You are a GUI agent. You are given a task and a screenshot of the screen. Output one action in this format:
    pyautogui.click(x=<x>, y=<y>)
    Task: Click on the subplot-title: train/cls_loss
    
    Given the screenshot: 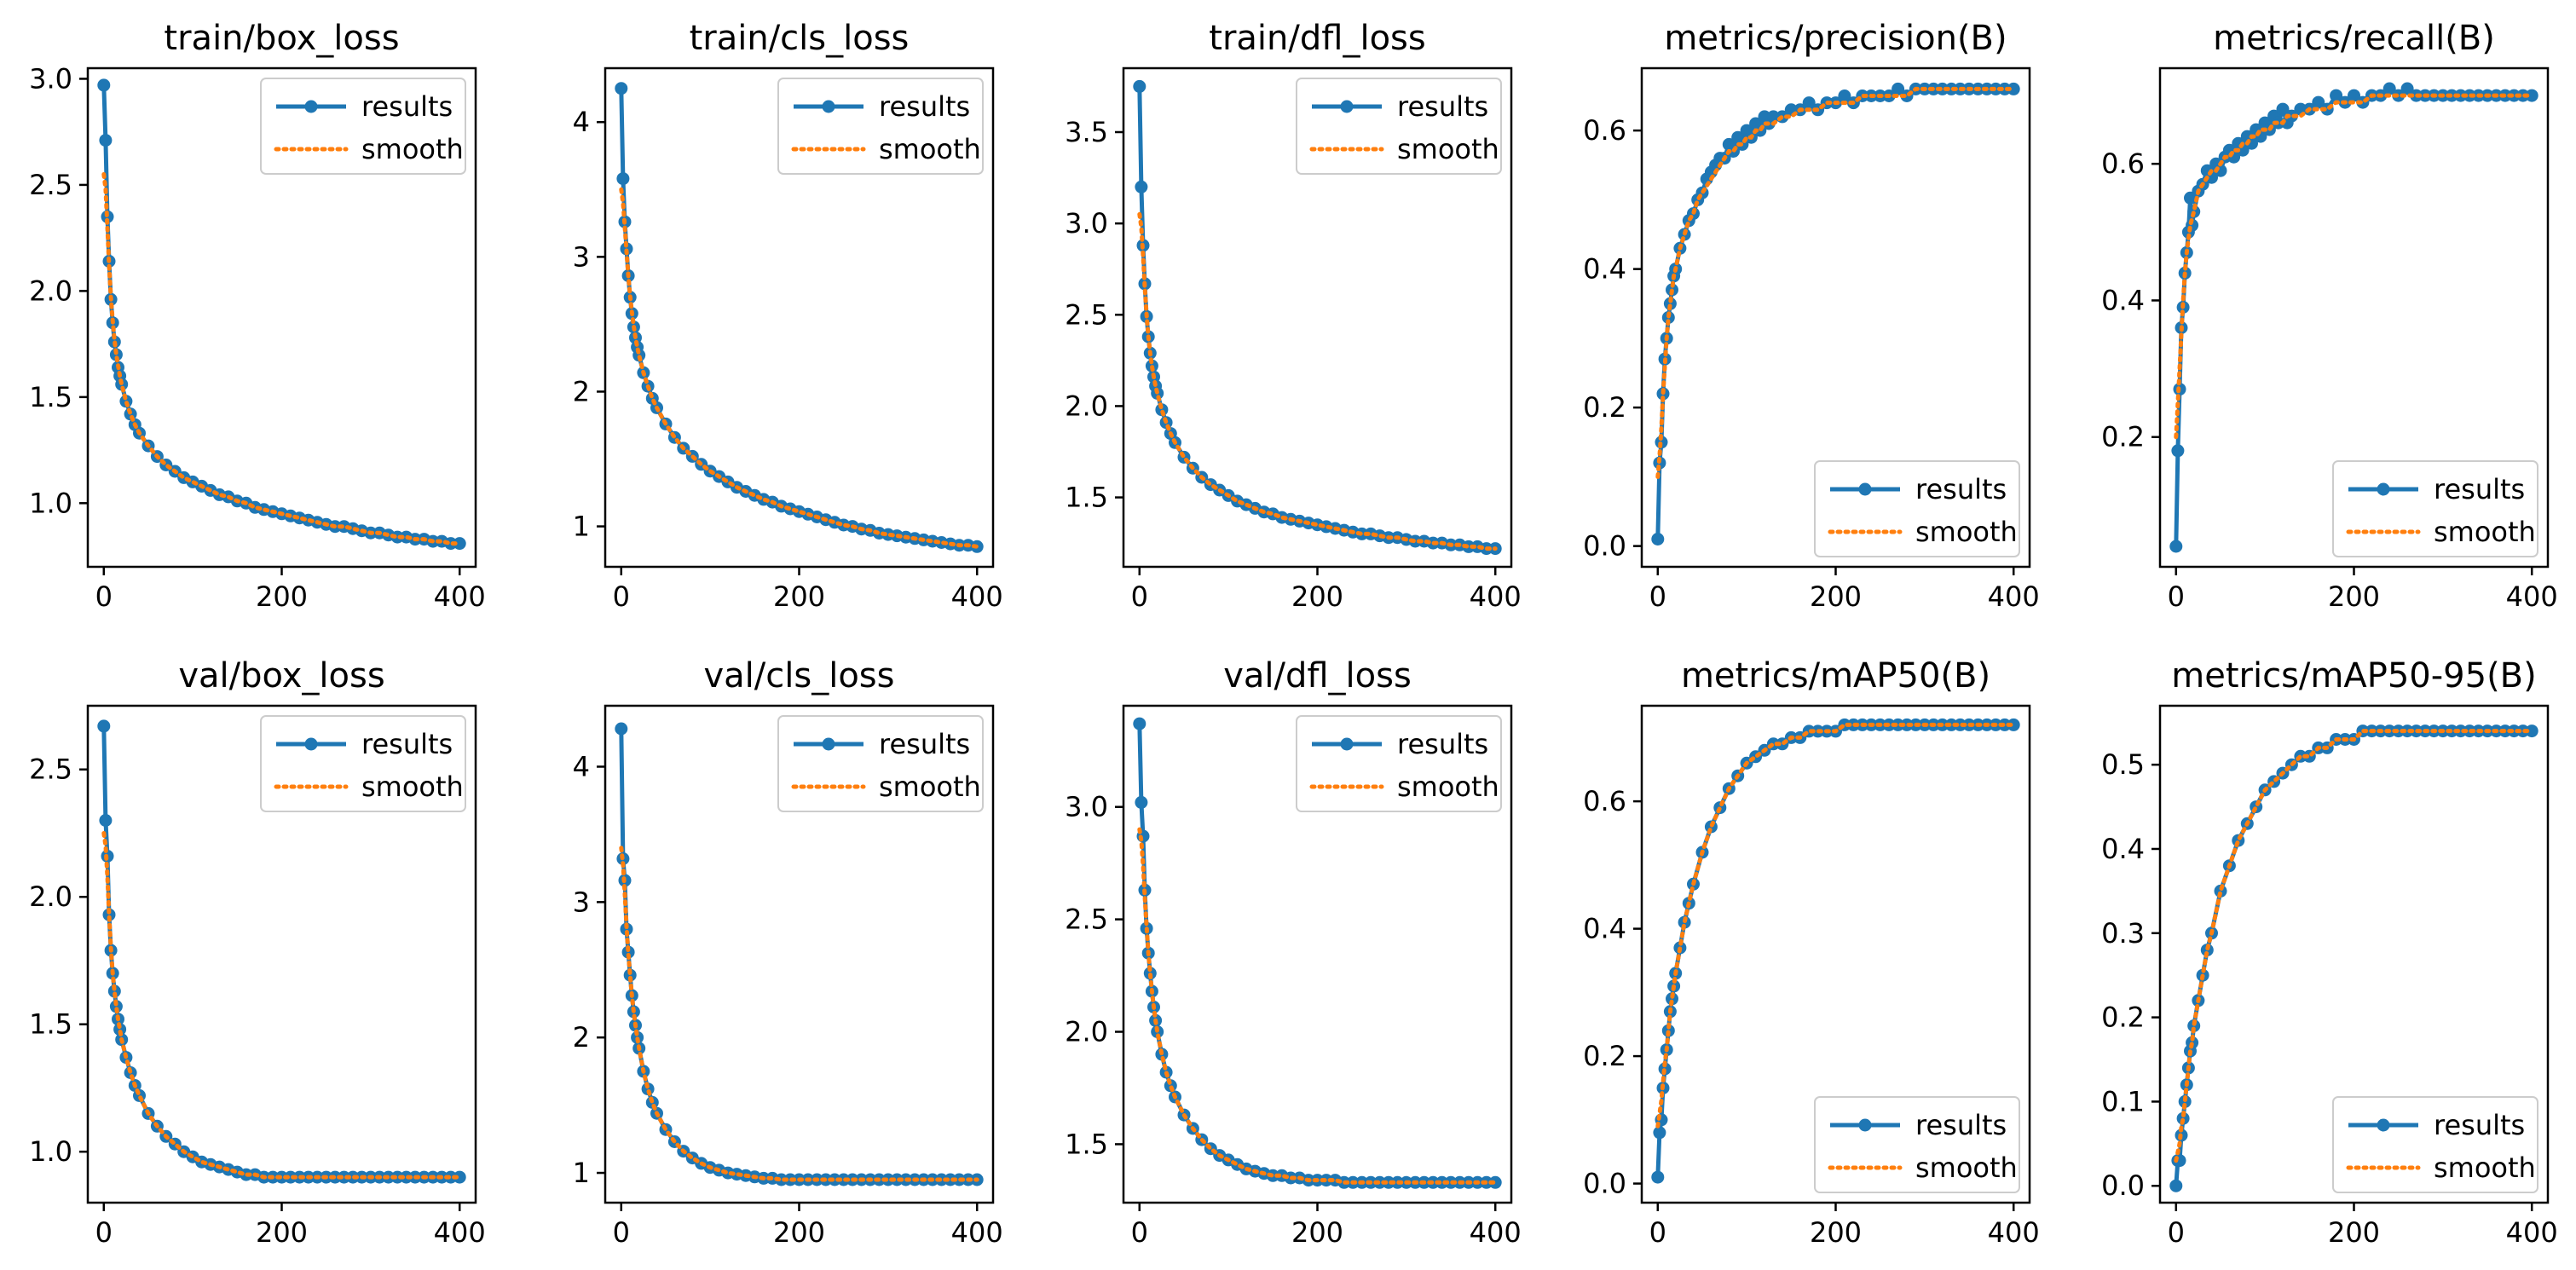 What is the action you would take?
    pyautogui.click(x=800, y=38)
    